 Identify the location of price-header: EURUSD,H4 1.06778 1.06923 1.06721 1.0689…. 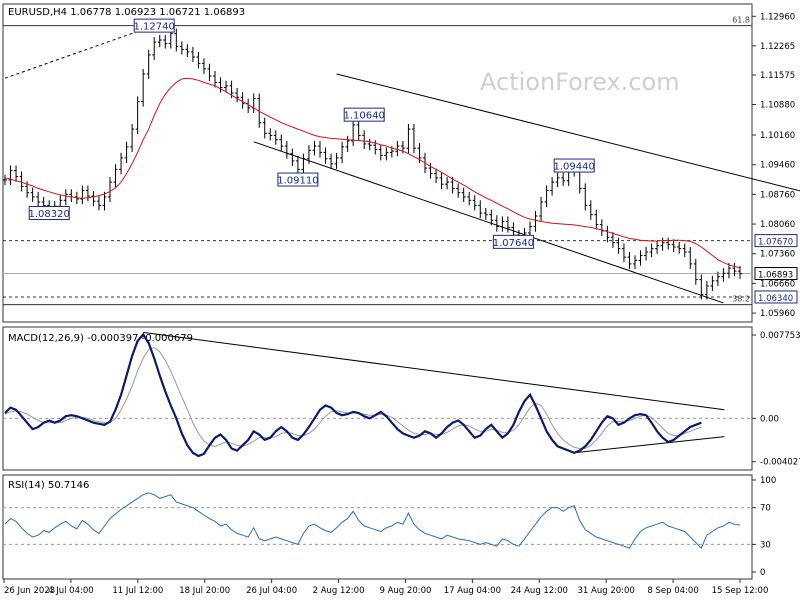
(126, 12).